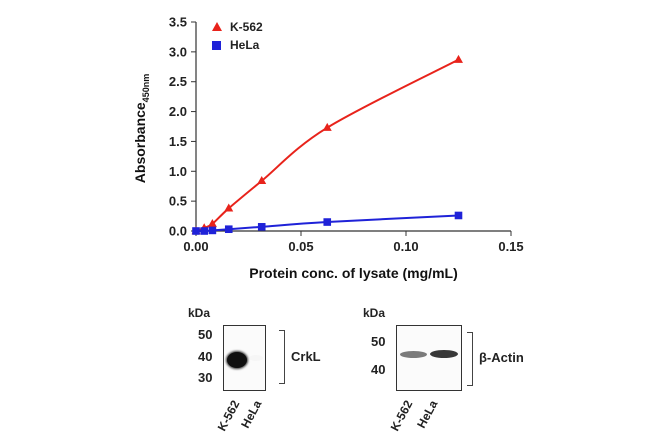 The height and width of the screenshot is (442, 650). What do you see at coordinates (246, 27) in the screenshot?
I see `legend-label: K-562` at bounding box center [246, 27].